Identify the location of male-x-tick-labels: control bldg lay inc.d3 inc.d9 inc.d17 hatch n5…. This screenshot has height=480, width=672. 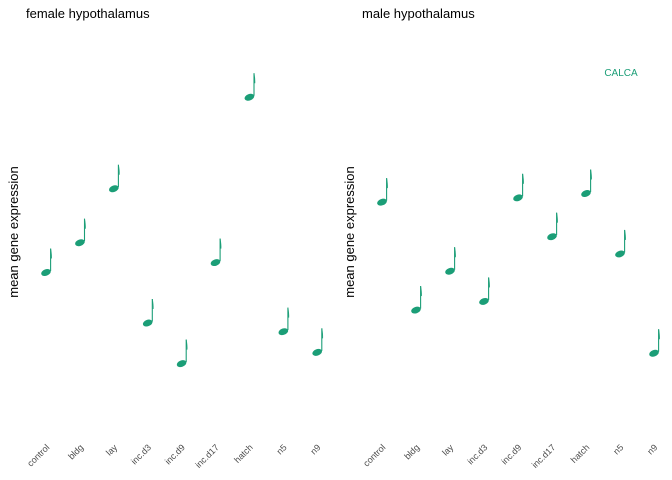
(510, 456).